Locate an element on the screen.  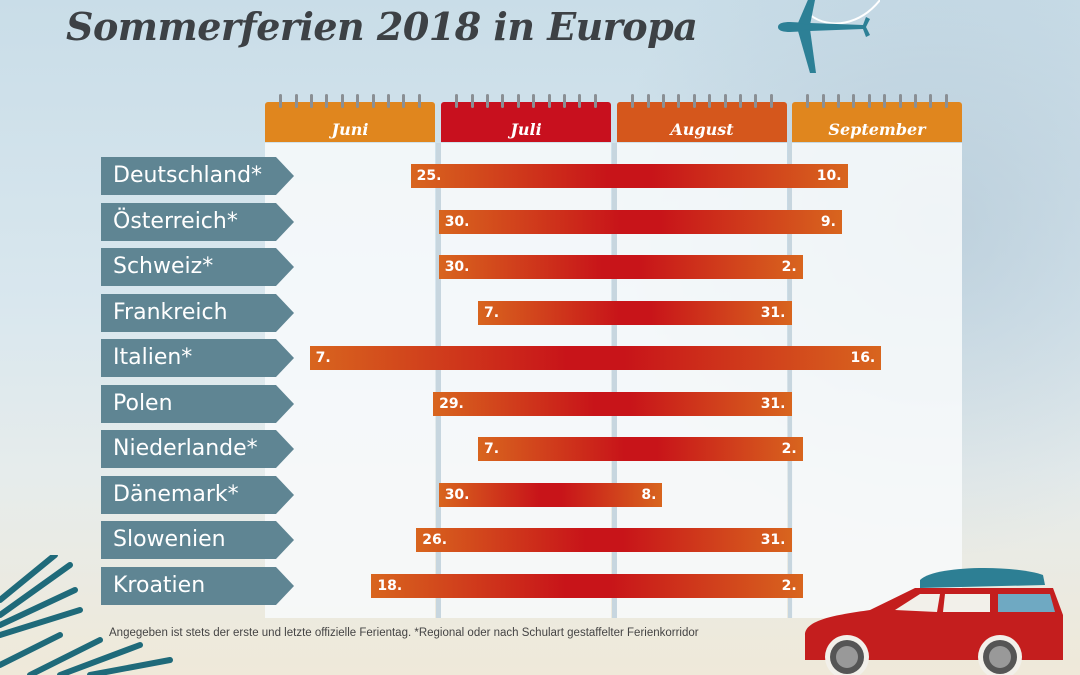
chart-title: Sommerferien 2018 in Europa is located at coordinates (382, 26).